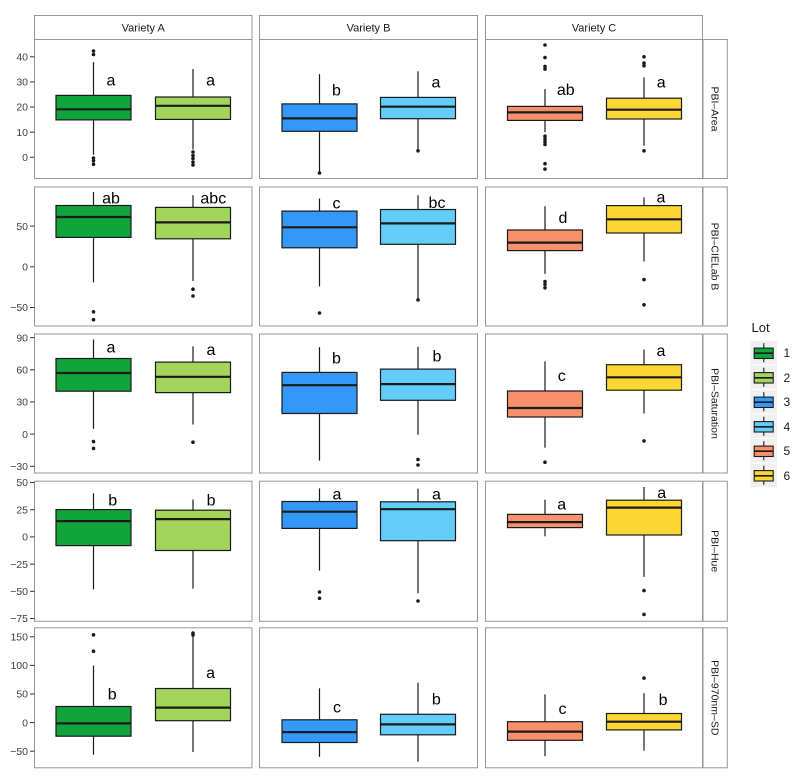 Image resolution: width=800 pixels, height=780 pixels. I want to click on svg-text: 60, so click(22, 371).